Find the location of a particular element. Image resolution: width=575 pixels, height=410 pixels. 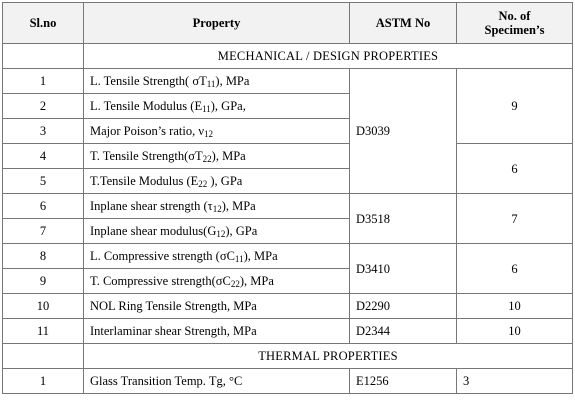

astm-cell: D3410 is located at coordinates (403, 268).